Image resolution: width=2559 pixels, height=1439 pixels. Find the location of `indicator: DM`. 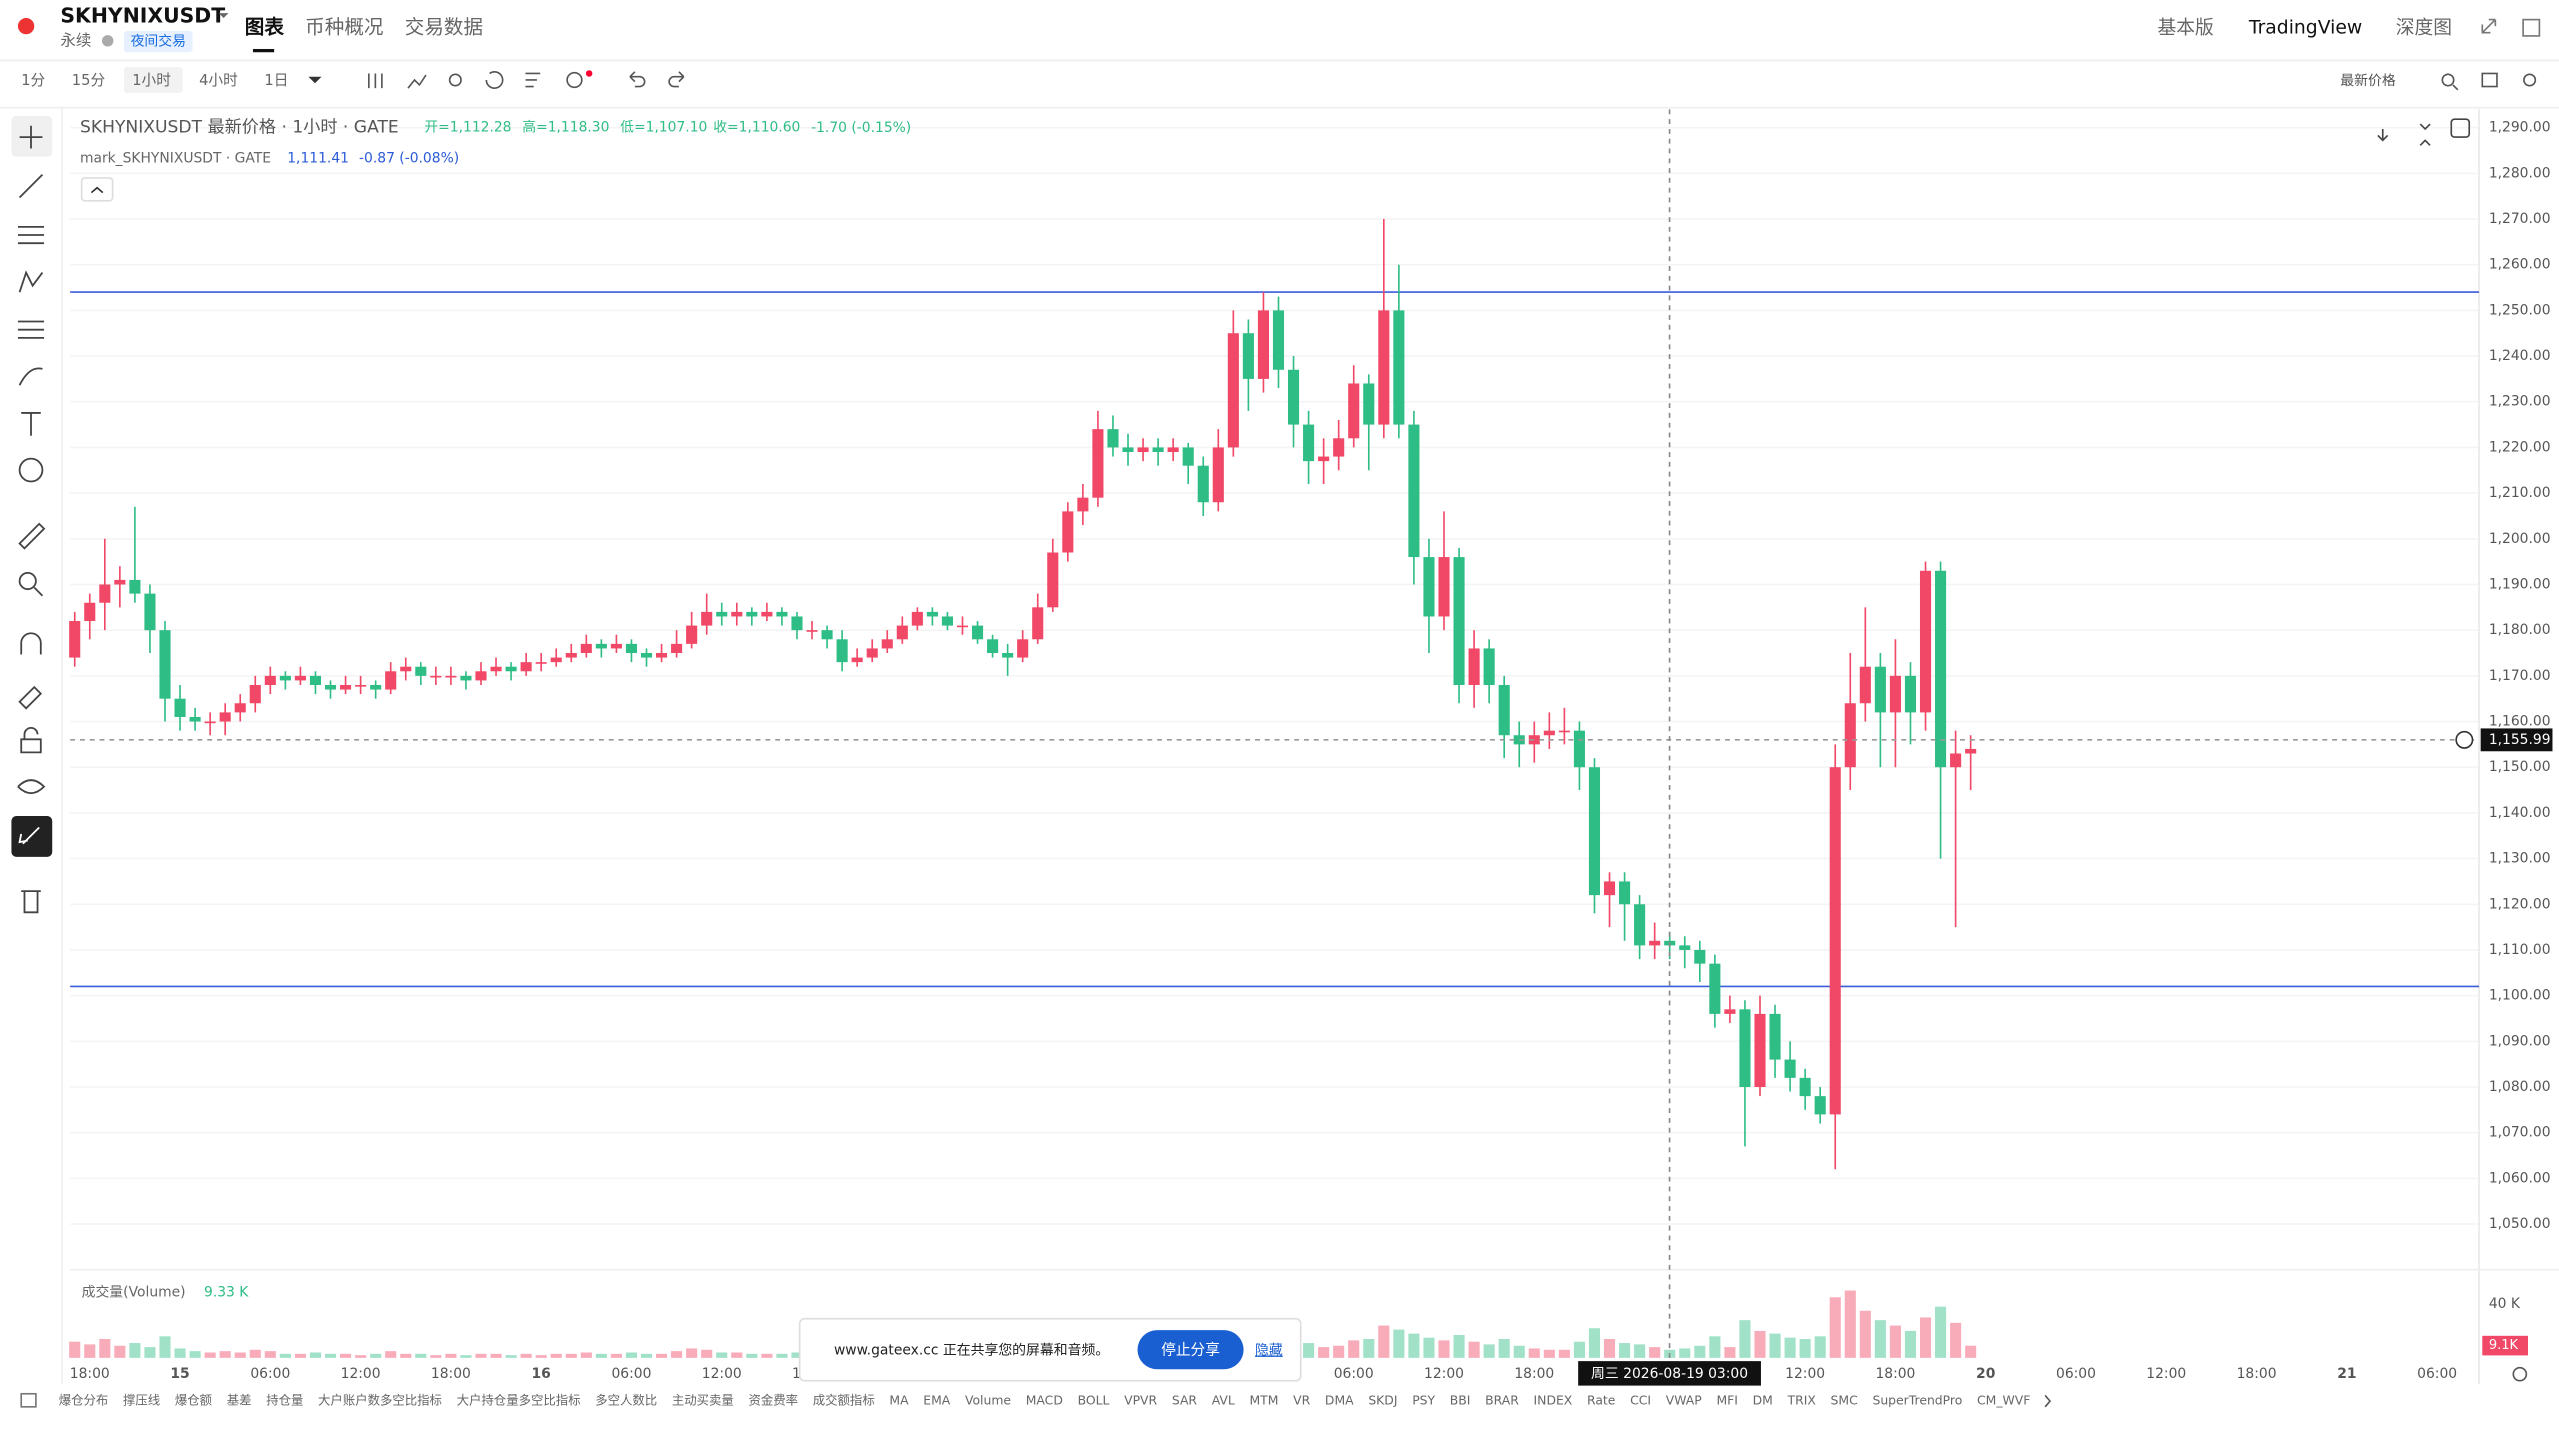

indicator: DM is located at coordinates (1763, 1400).